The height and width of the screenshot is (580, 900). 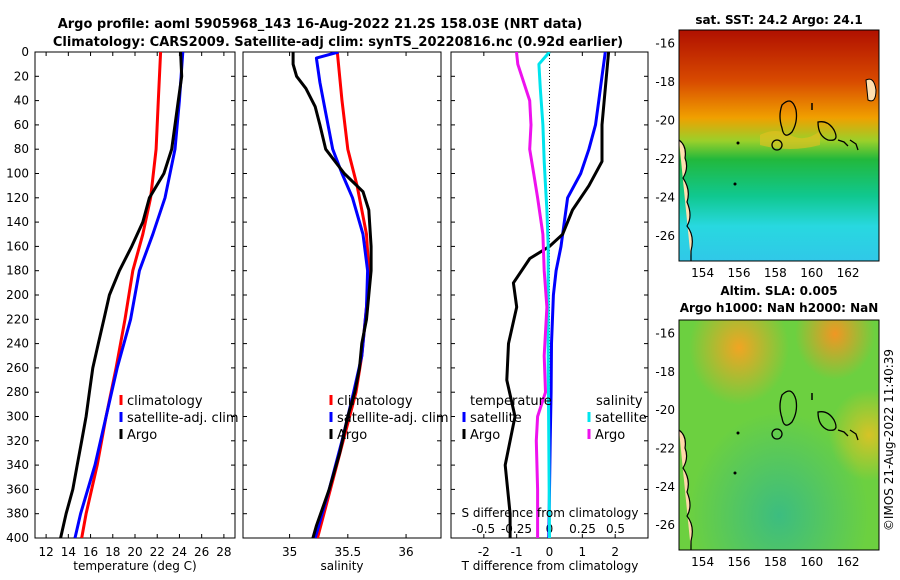 I want to click on sla-map, so click(x=779, y=435).